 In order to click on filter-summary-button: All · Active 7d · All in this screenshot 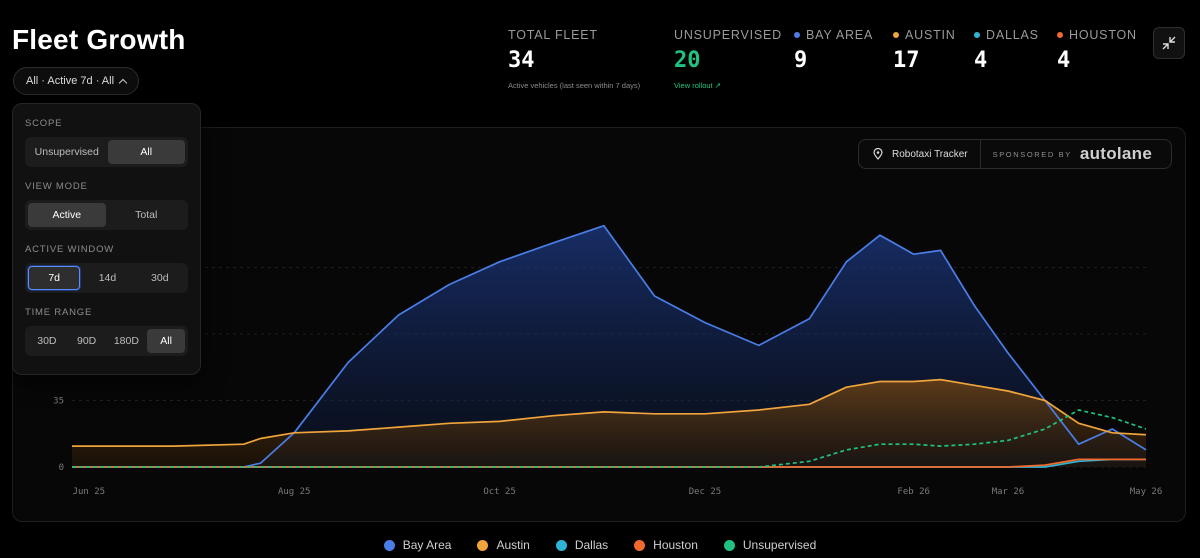, I will do `click(76, 81)`.